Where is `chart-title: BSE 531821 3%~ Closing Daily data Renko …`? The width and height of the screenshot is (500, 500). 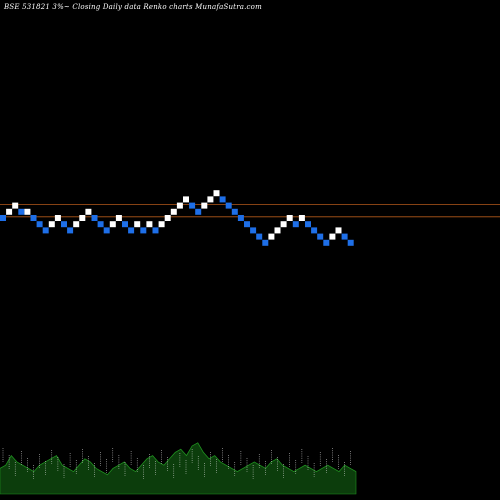 chart-title: BSE 531821 3%~ Closing Daily data Renko … is located at coordinates (133, 7).